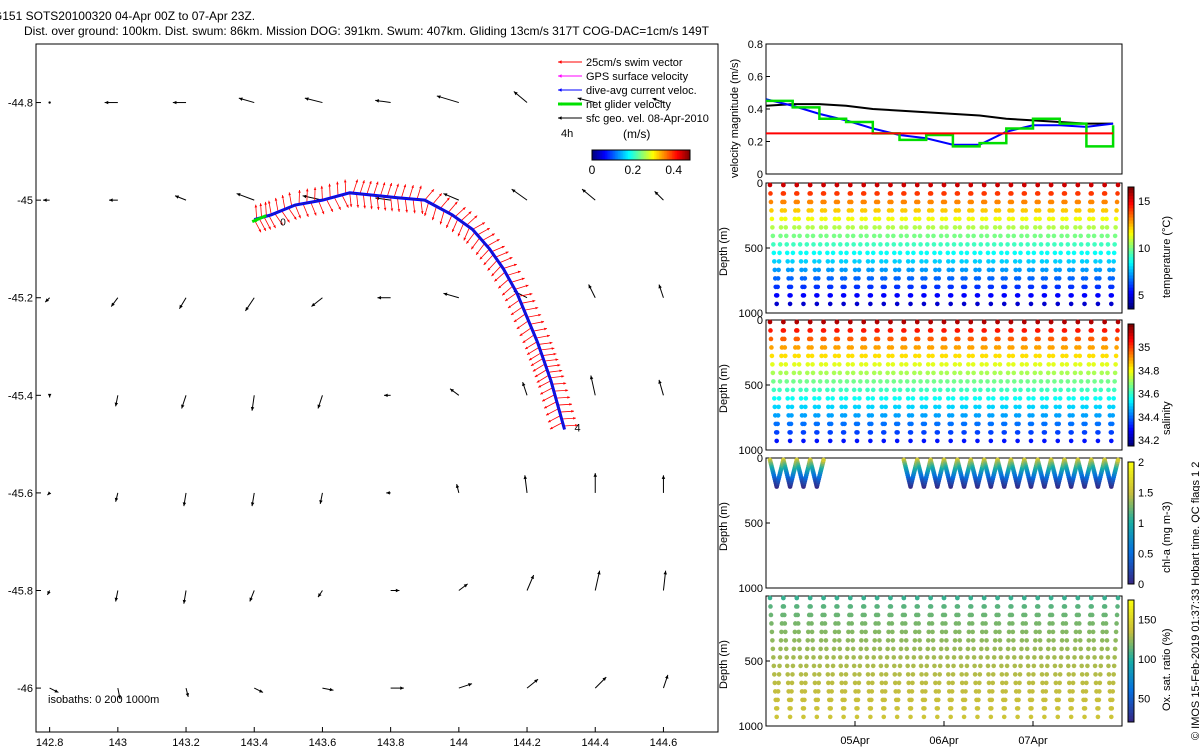 Image resolution: width=1200 pixels, height=750 pixels. Describe the element at coordinates (118, 743) in the screenshot. I see `map-x-tick-label: 143` at that location.